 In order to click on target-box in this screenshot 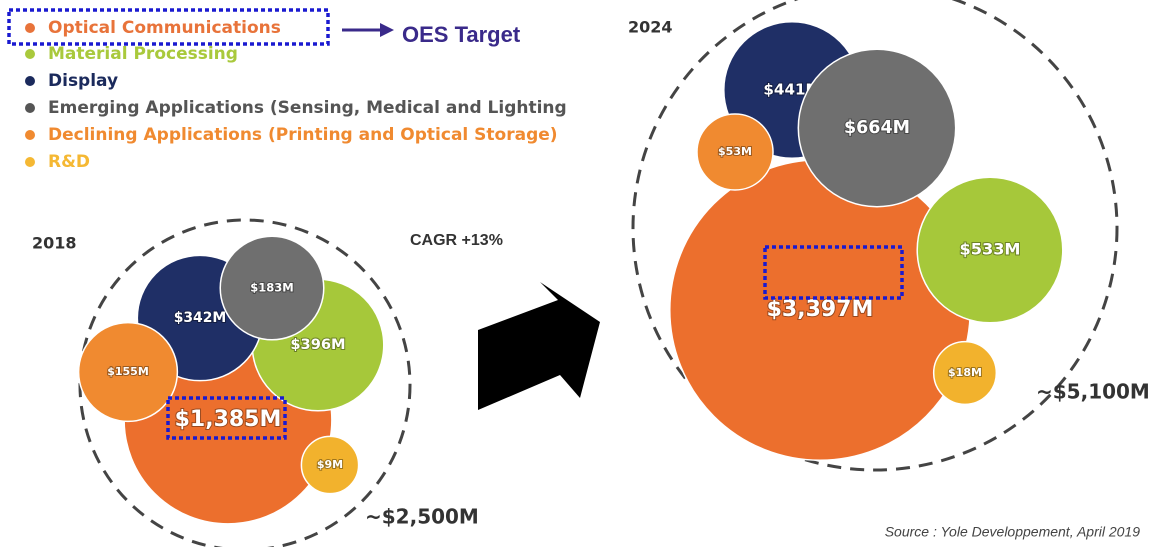, I will do `click(168, 27)`.